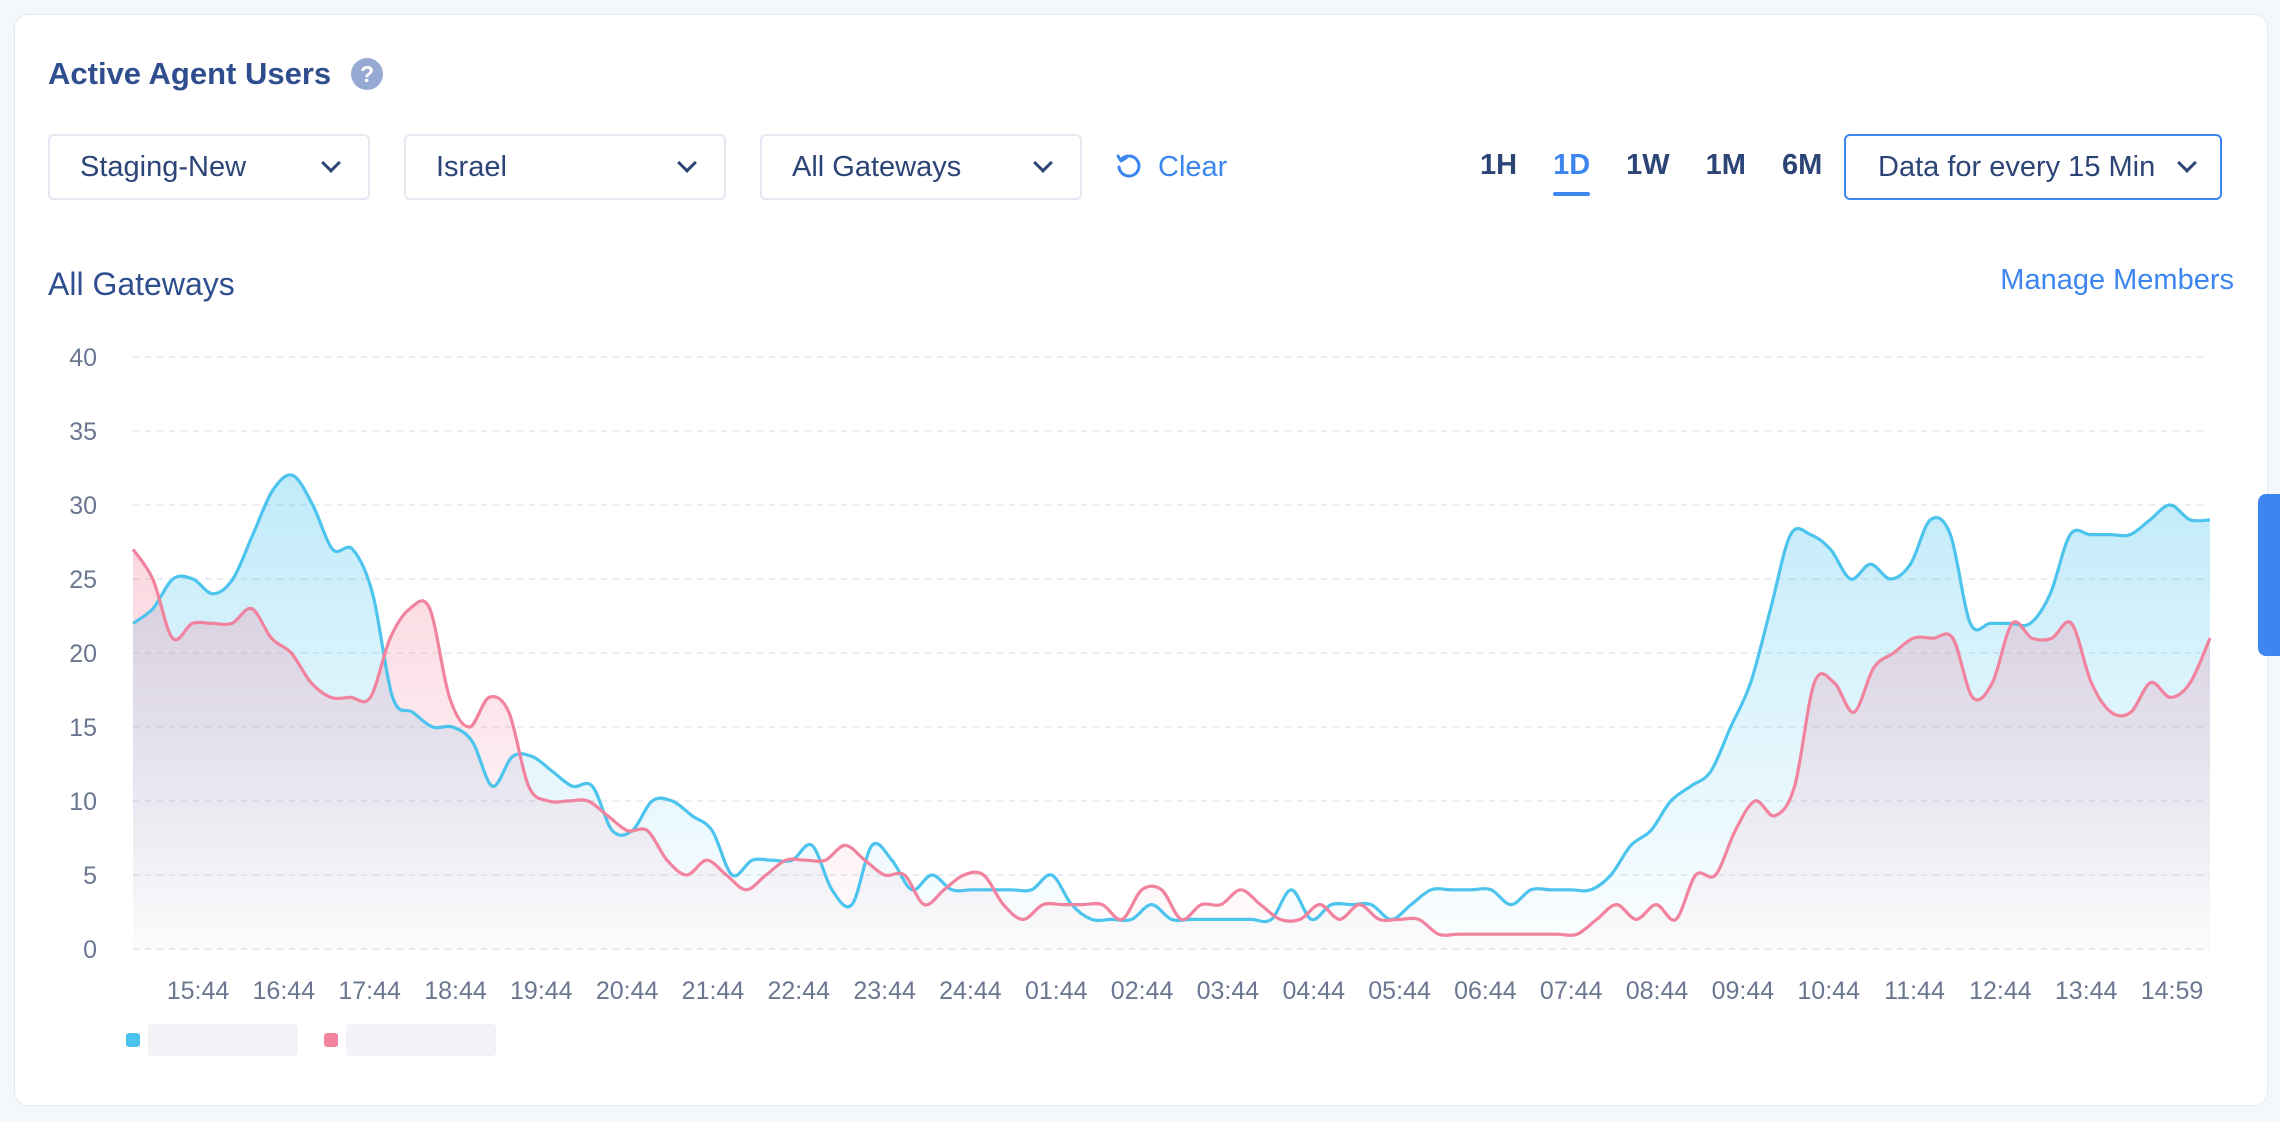 Image resolution: width=2280 pixels, height=1122 pixels. I want to click on x-tick-label: 05:44, so click(1399, 991).